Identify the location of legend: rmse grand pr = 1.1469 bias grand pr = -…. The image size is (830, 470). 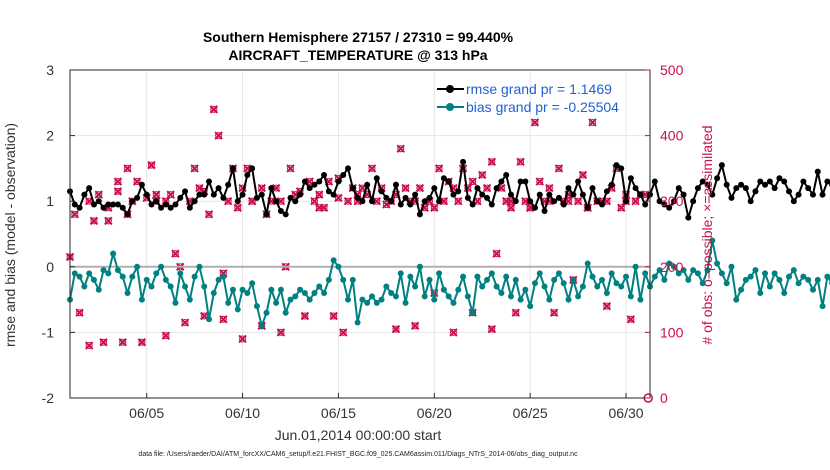
(528, 98).